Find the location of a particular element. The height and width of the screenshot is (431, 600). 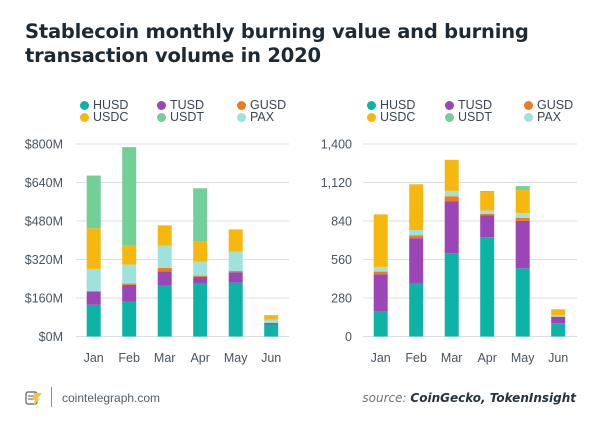

y-tick-label: 0 is located at coordinates (348, 337).